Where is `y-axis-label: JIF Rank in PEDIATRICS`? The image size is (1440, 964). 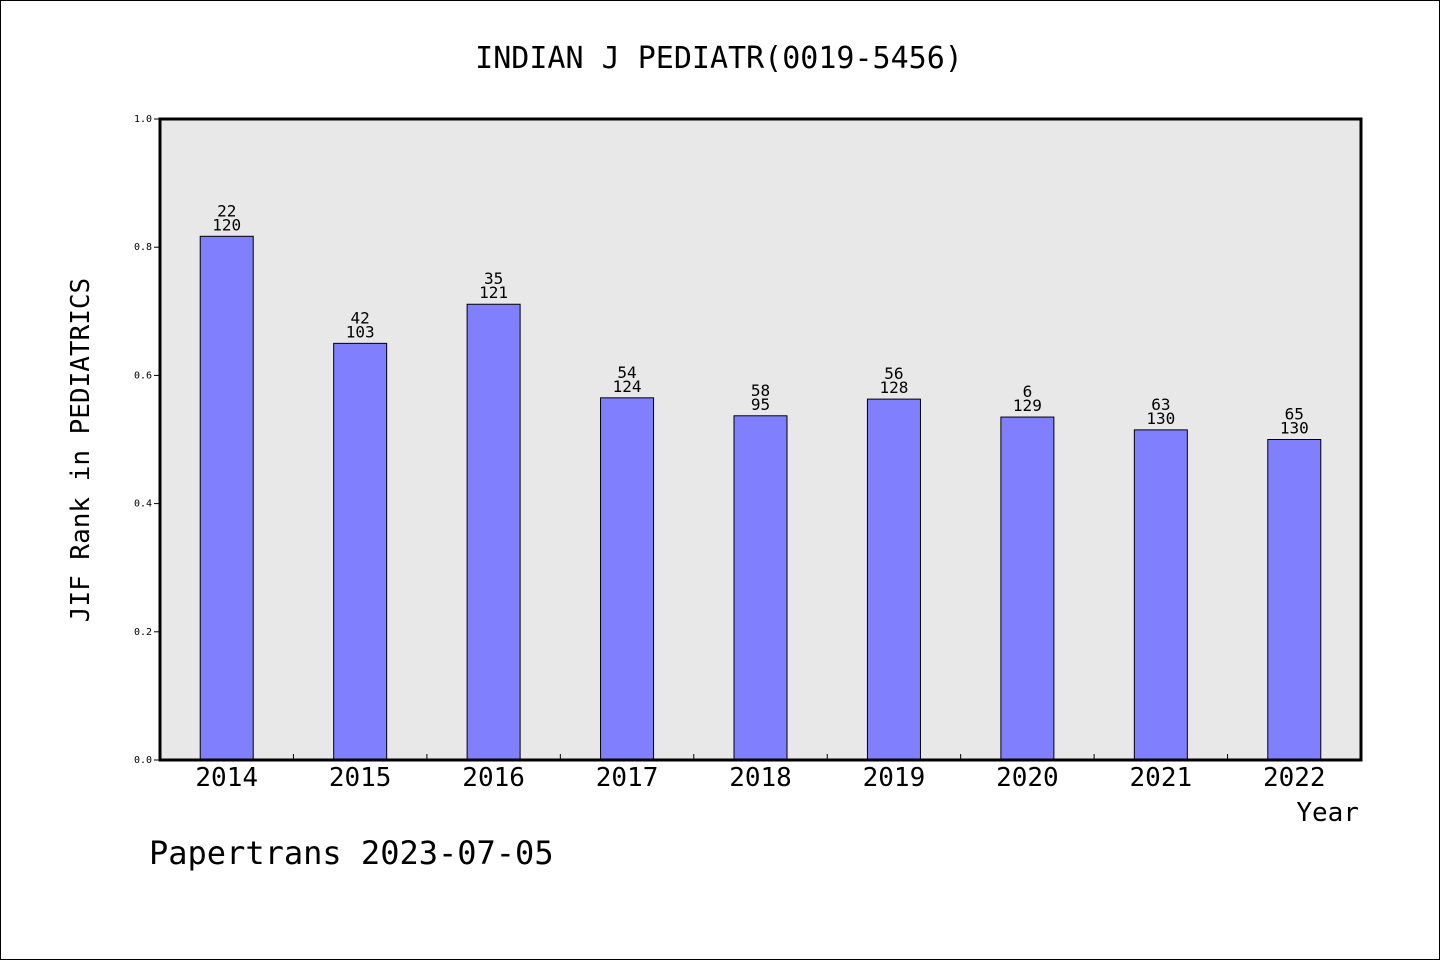
y-axis-label: JIF Rank in PEDIATRICS is located at coordinates (81, 450).